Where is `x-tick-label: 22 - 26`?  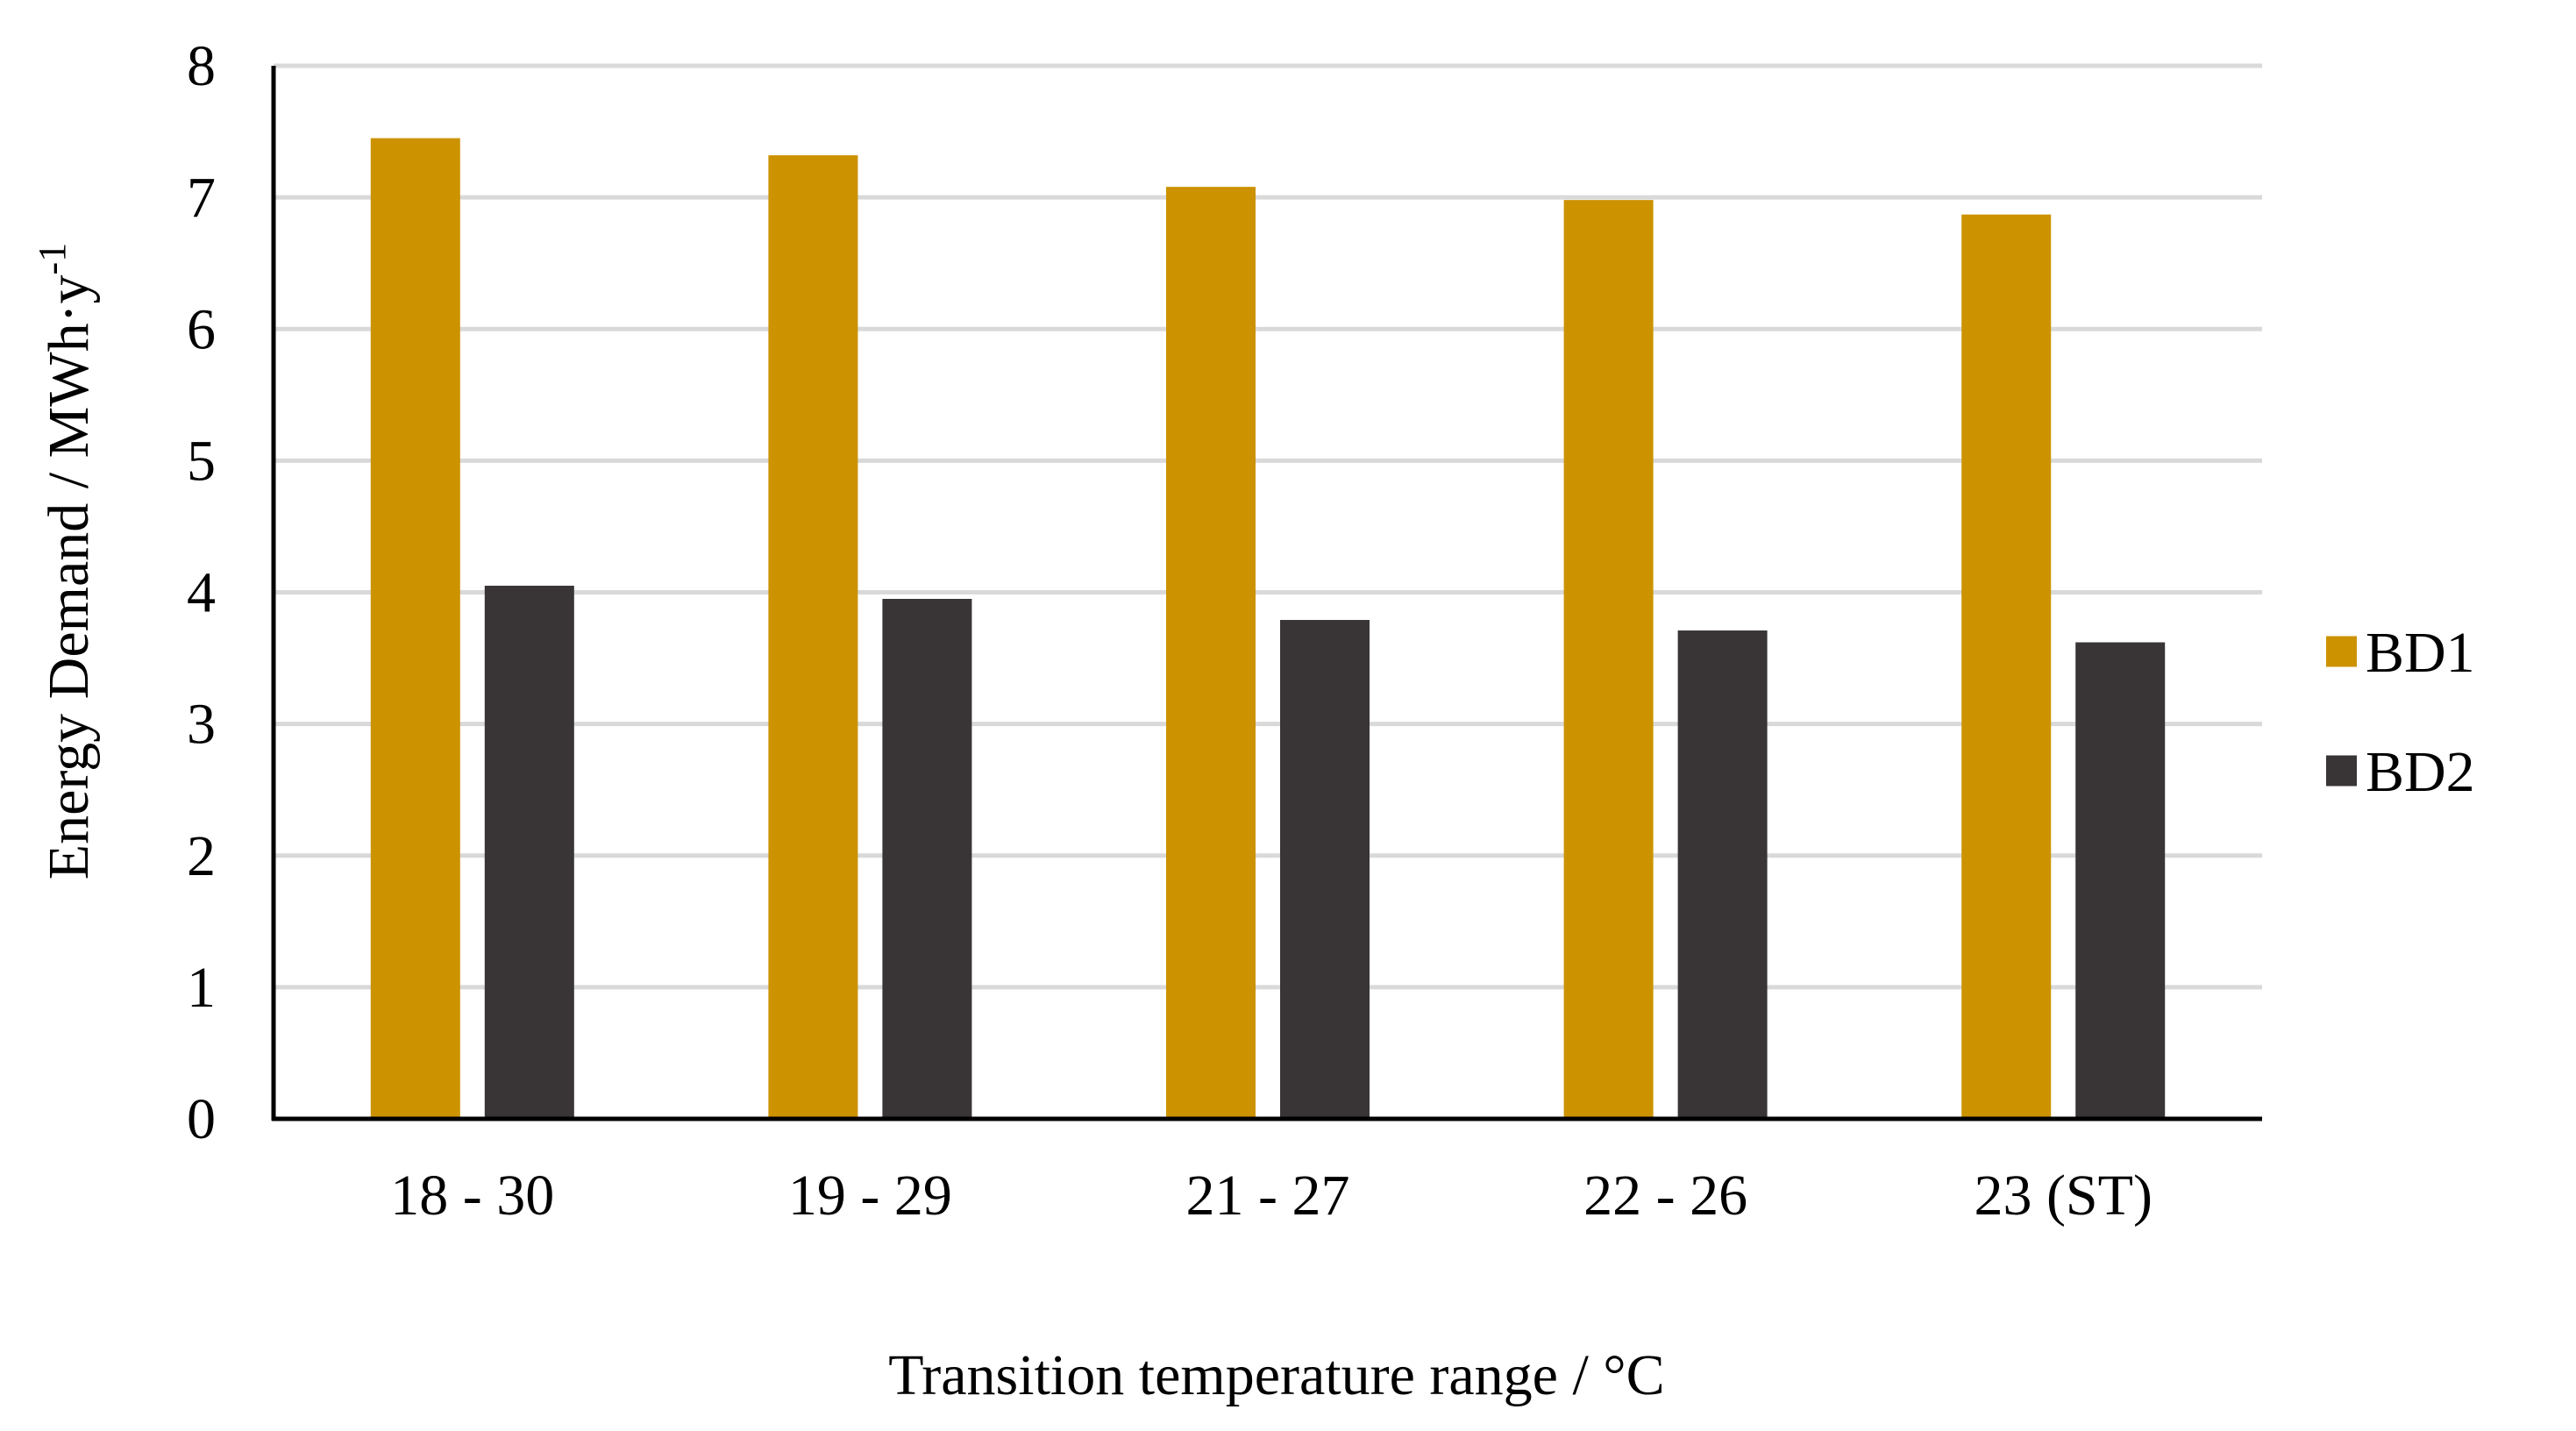
x-tick-label: 22 - 26 is located at coordinates (1665, 1196).